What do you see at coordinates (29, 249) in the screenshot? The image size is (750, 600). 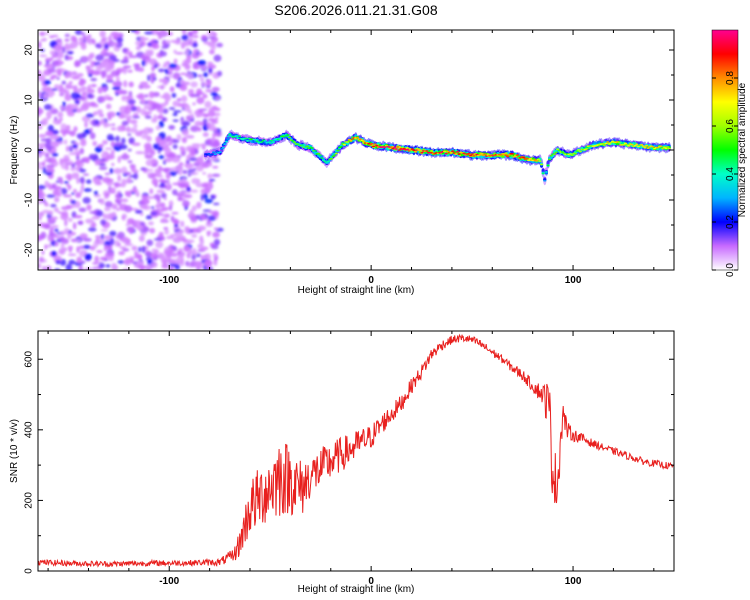 I see `spectrogram-ytick-label: -20` at bounding box center [29, 249].